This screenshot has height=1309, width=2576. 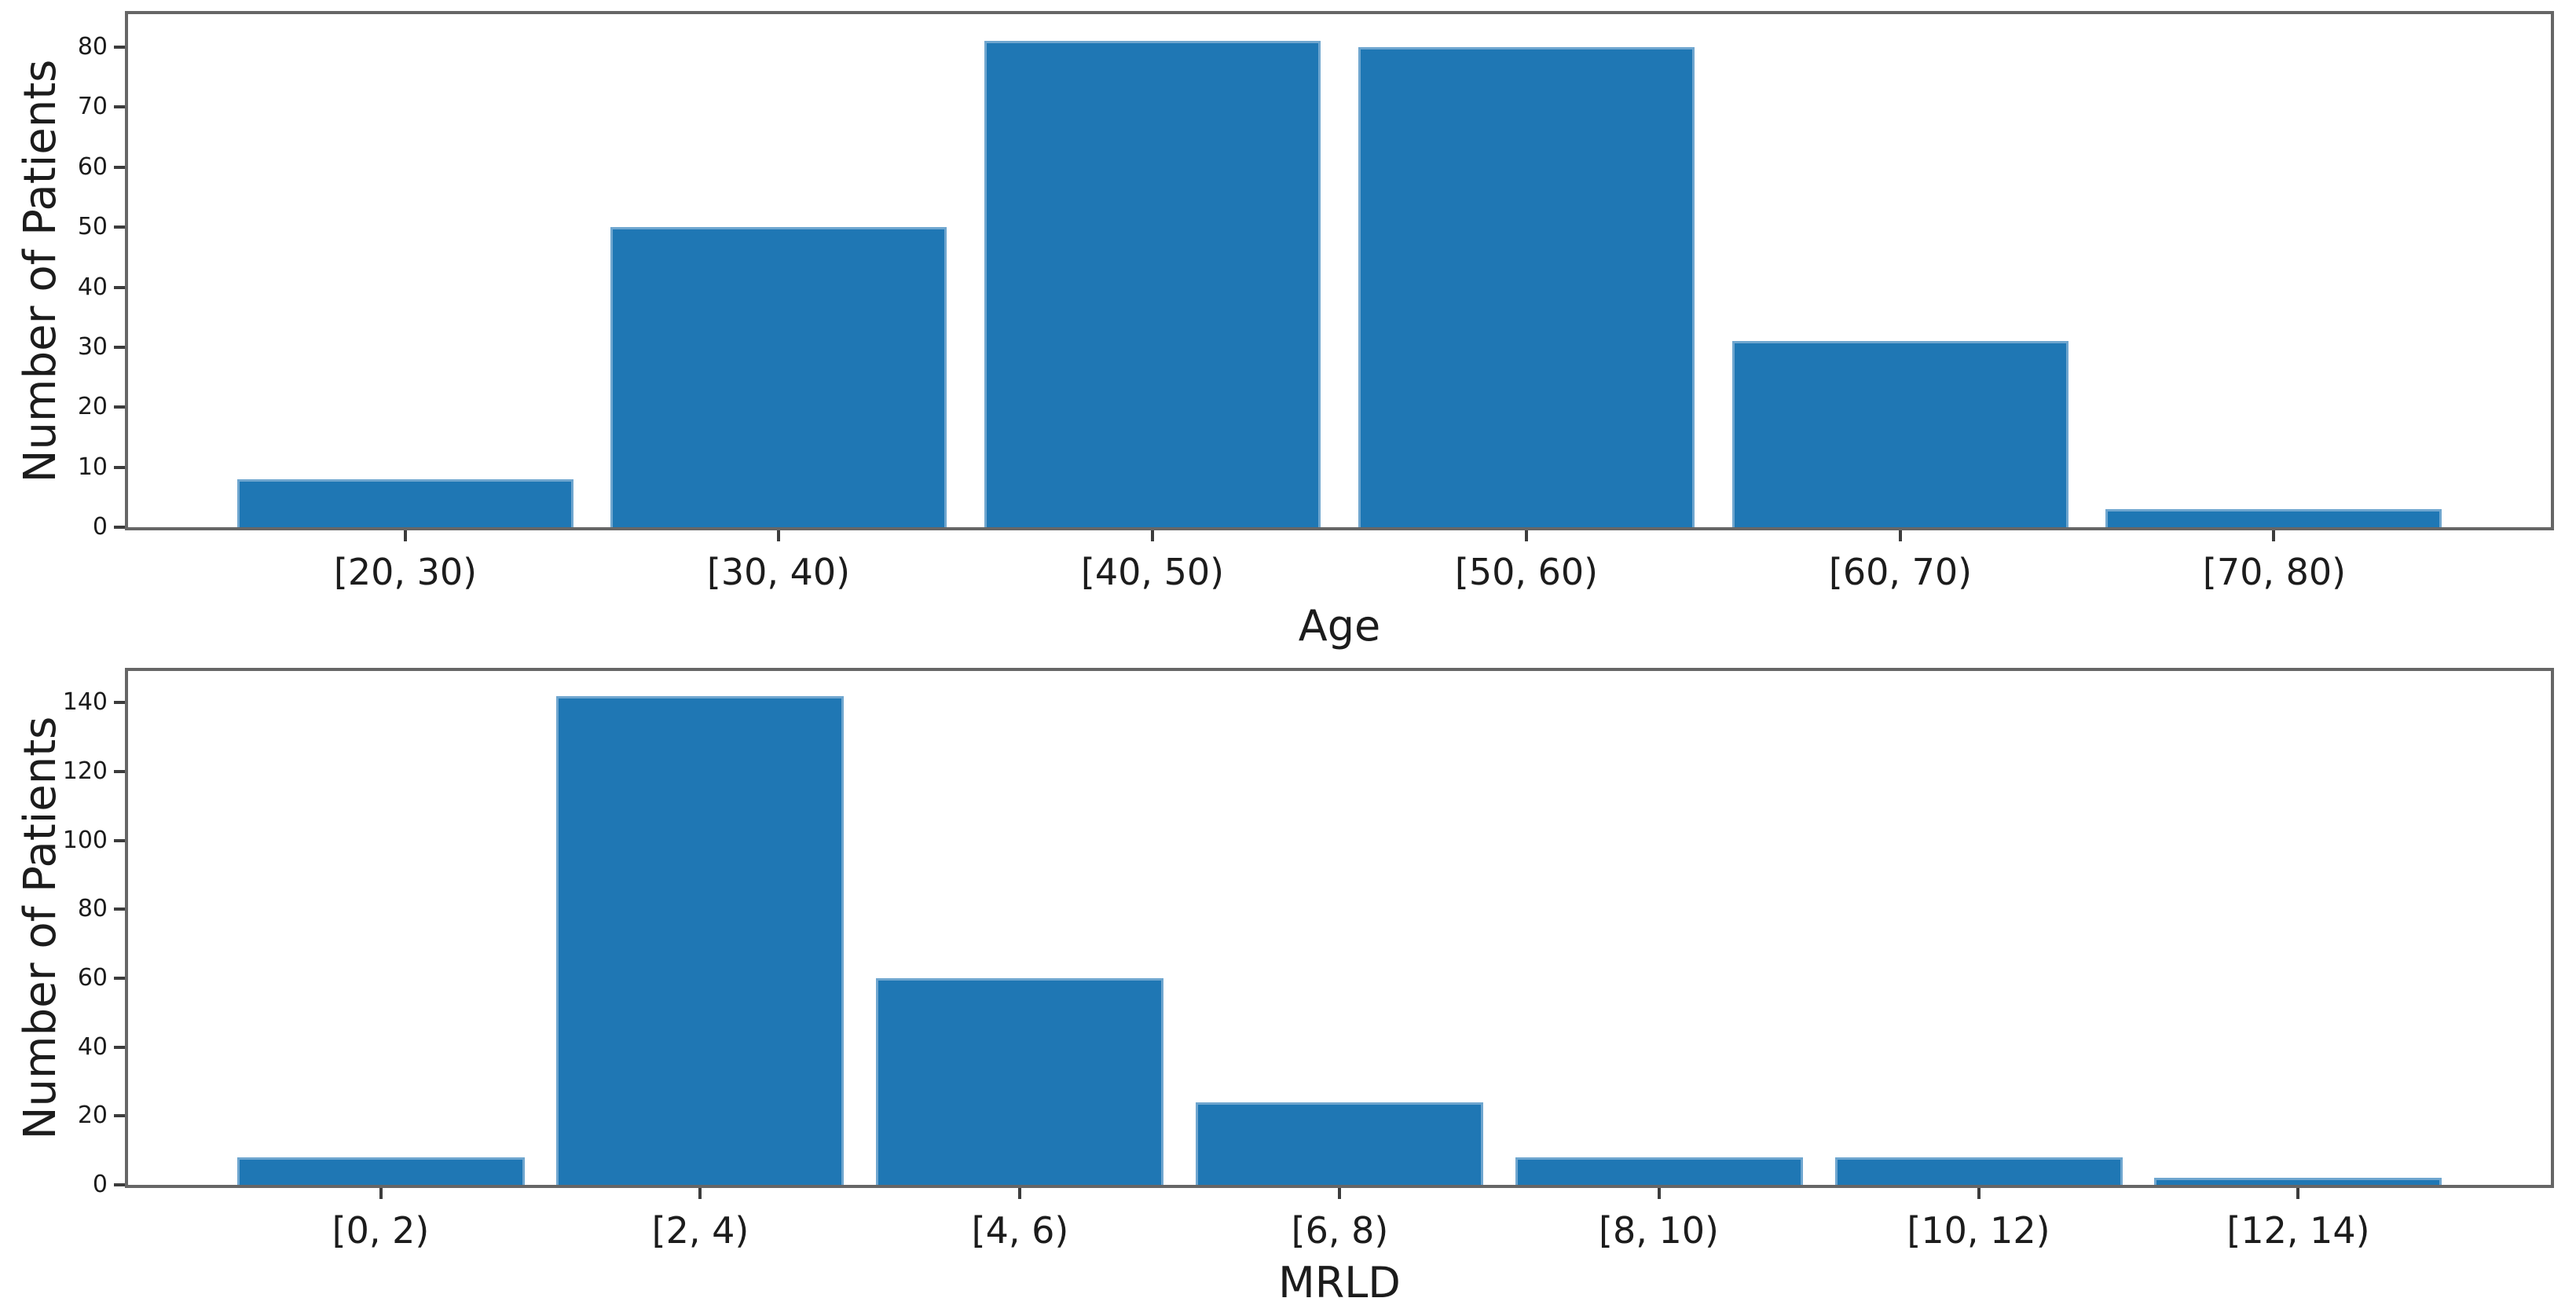 I want to click on x-tick-label: [70, 80), so click(x=2274, y=572).